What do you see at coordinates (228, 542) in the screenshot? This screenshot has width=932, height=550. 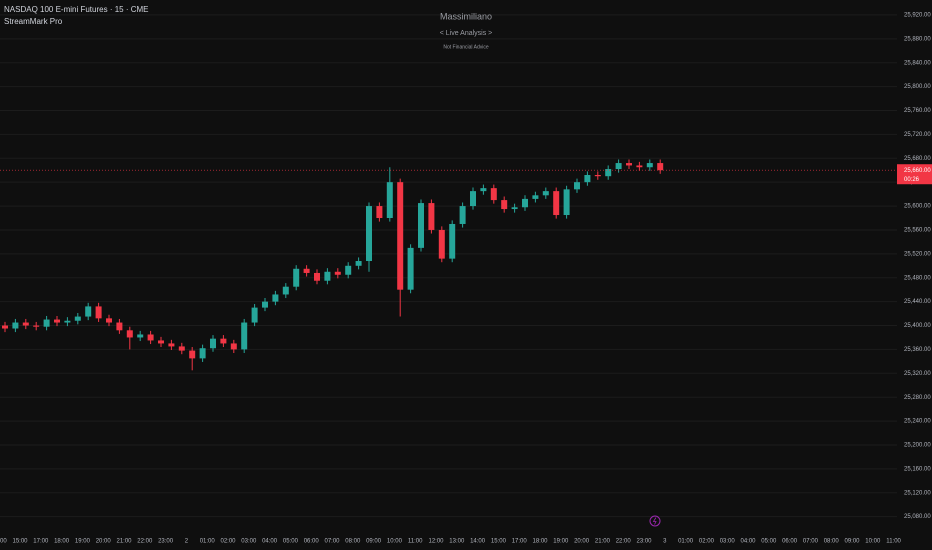 I see `x-tick-label: 02:00` at bounding box center [228, 542].